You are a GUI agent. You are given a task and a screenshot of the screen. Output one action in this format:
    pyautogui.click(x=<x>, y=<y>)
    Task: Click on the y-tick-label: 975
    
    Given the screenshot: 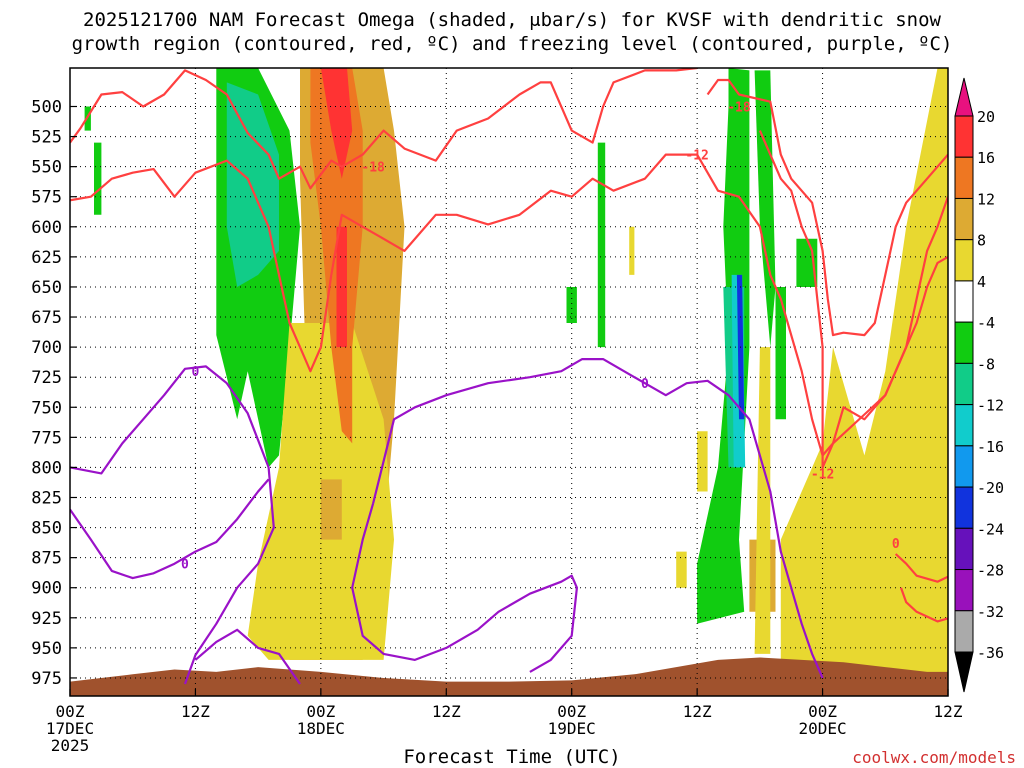 What is the action you would take?
    pyautogui.click(x=46, y=679)
    